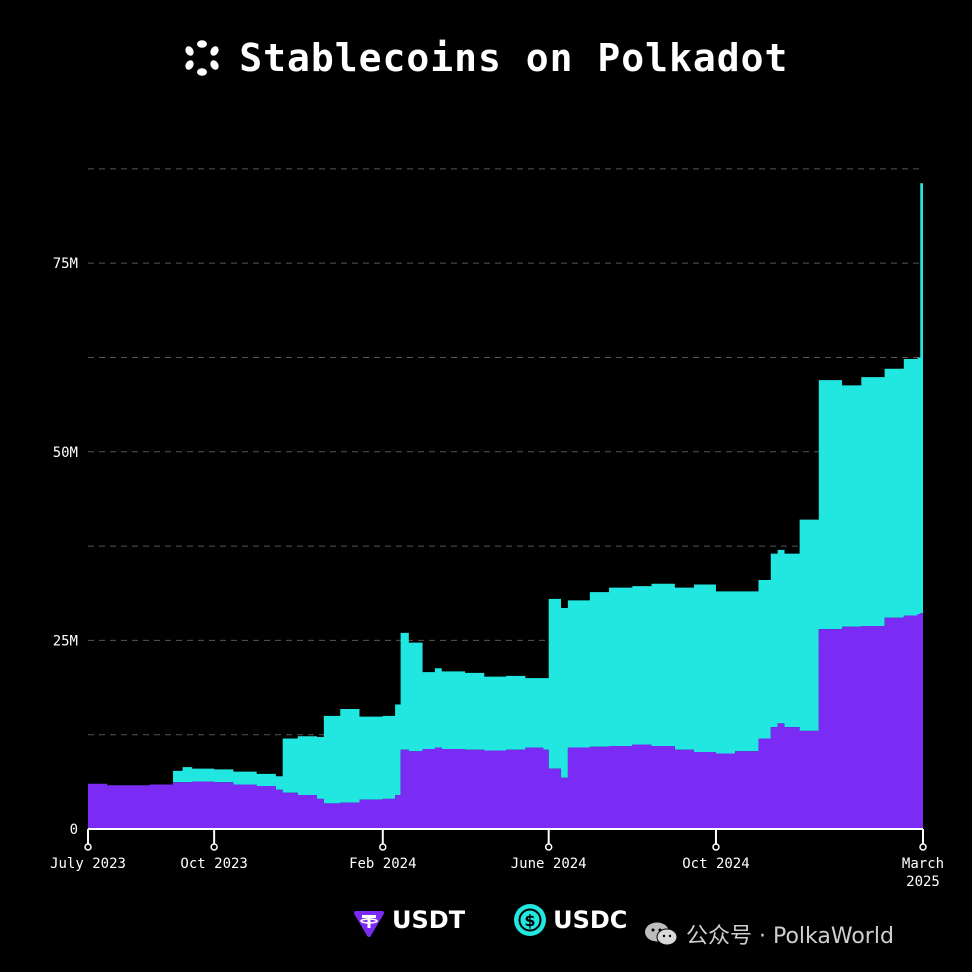  I want to click on x-tick-label: Feb 2024, so click(382, 864).